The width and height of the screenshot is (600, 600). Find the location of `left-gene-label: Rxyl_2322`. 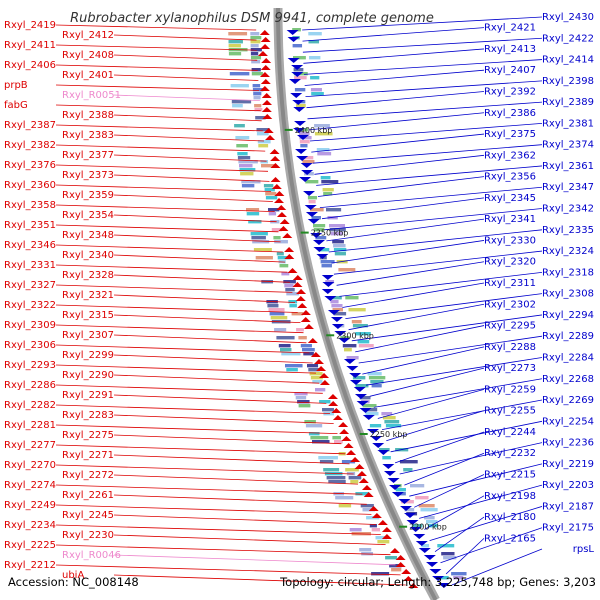

left-gene-label: Rxyl_2322 is located at coordinates (30, 305).